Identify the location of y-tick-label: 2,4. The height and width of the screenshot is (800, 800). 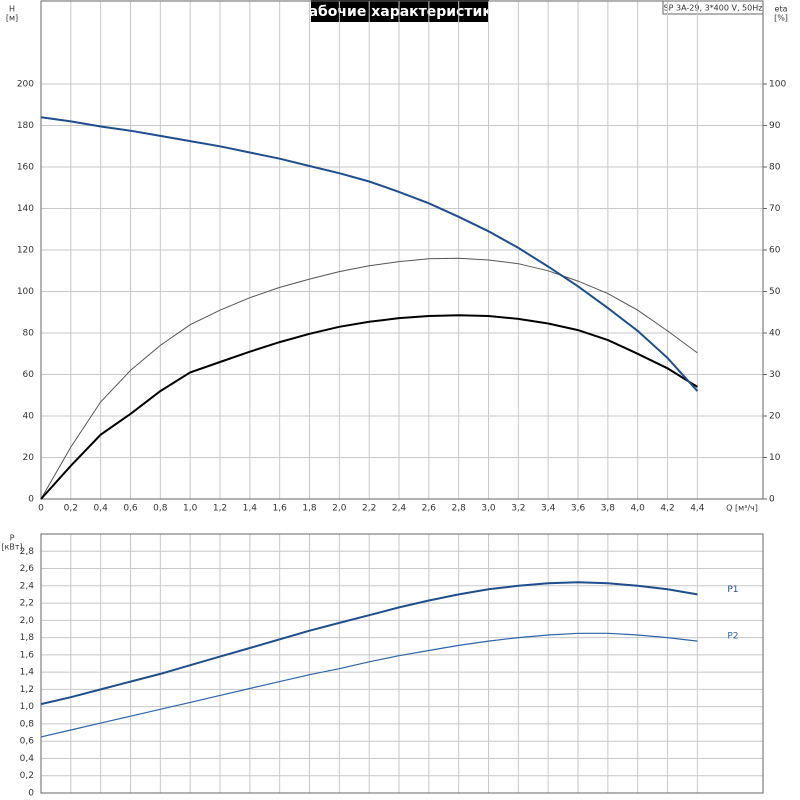
(27, 586).